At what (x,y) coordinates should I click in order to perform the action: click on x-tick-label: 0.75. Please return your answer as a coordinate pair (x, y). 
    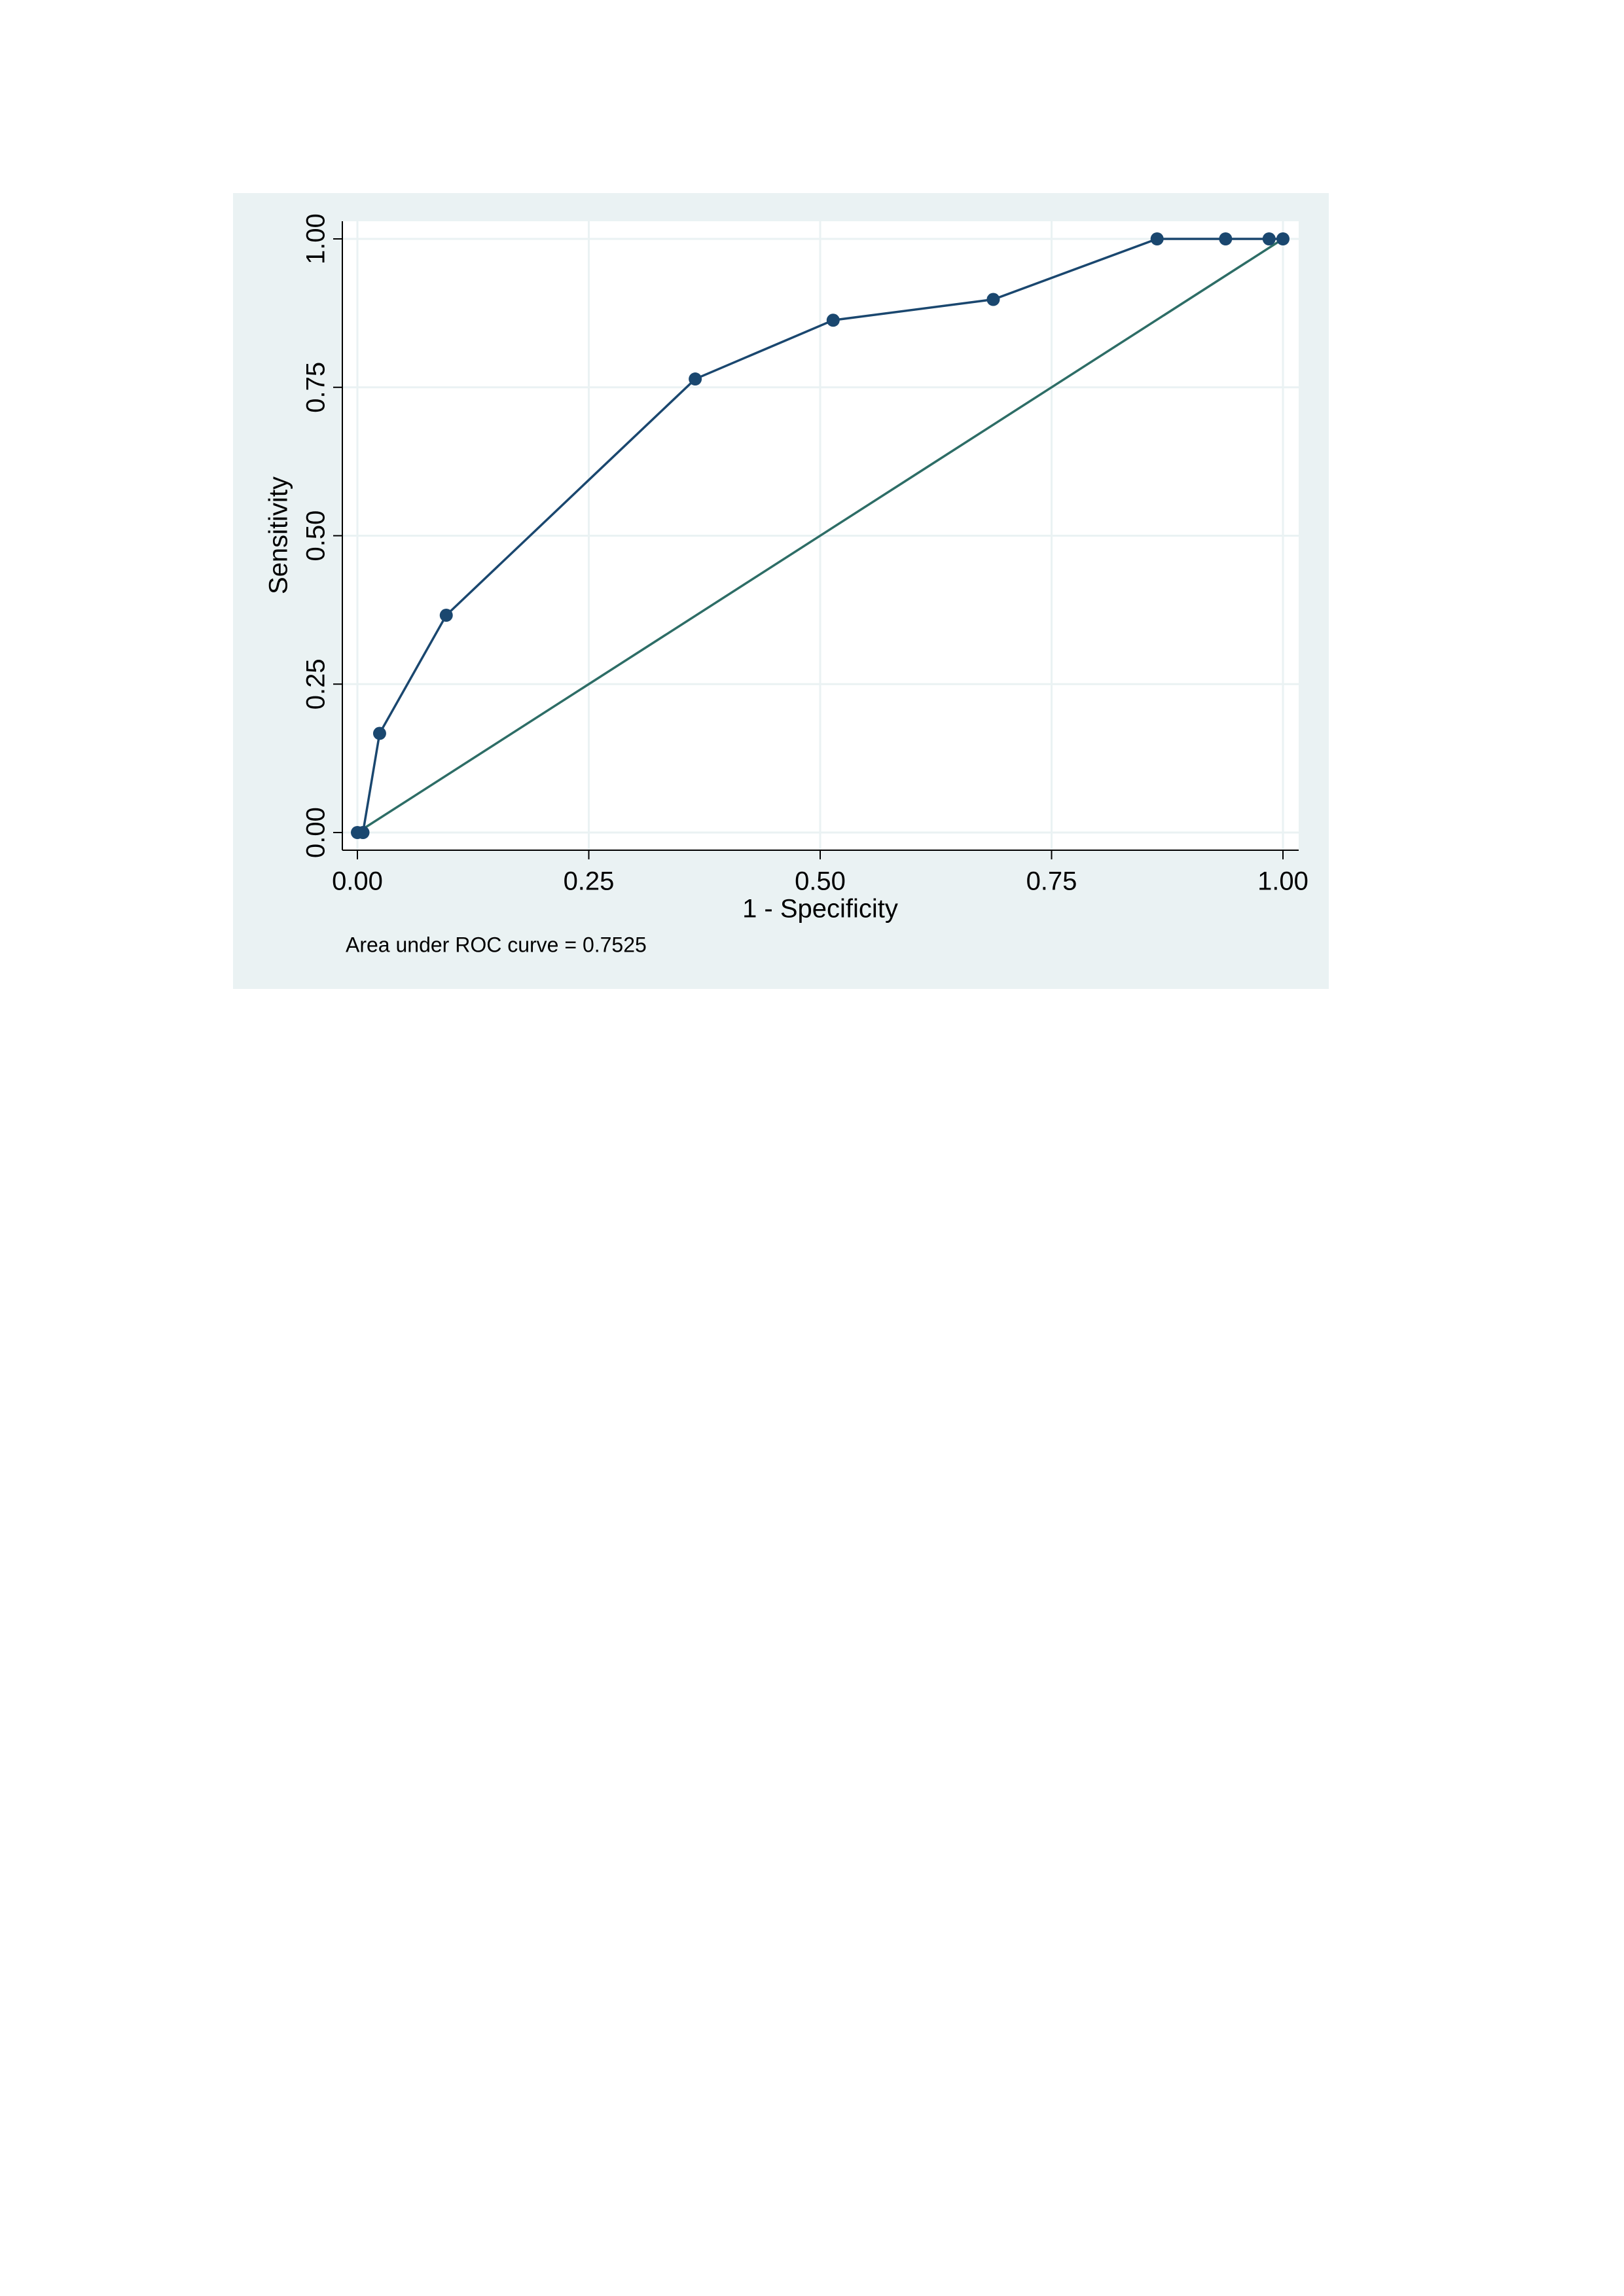
    Looking at the image, I should click on (1051, 882).